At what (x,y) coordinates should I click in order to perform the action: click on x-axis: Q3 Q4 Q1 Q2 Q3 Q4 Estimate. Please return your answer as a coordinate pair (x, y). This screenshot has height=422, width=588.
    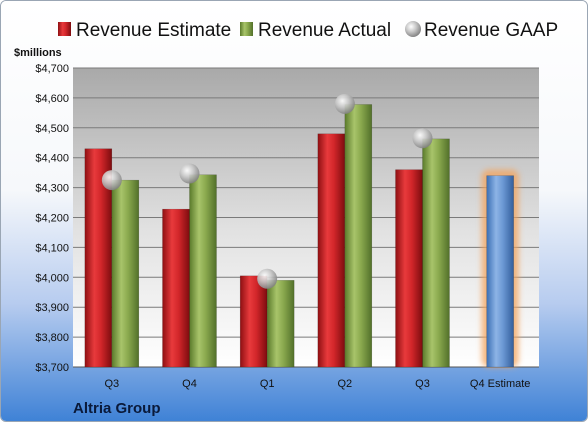
    Looking at the image, I should click on (317, 384).